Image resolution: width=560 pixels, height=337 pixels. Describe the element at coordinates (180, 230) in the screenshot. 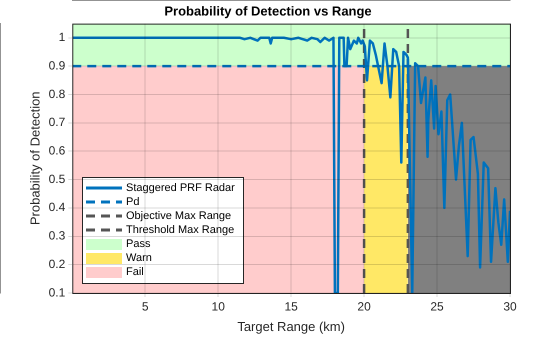

I see `legend-label: Threshold Max Range` at that location.